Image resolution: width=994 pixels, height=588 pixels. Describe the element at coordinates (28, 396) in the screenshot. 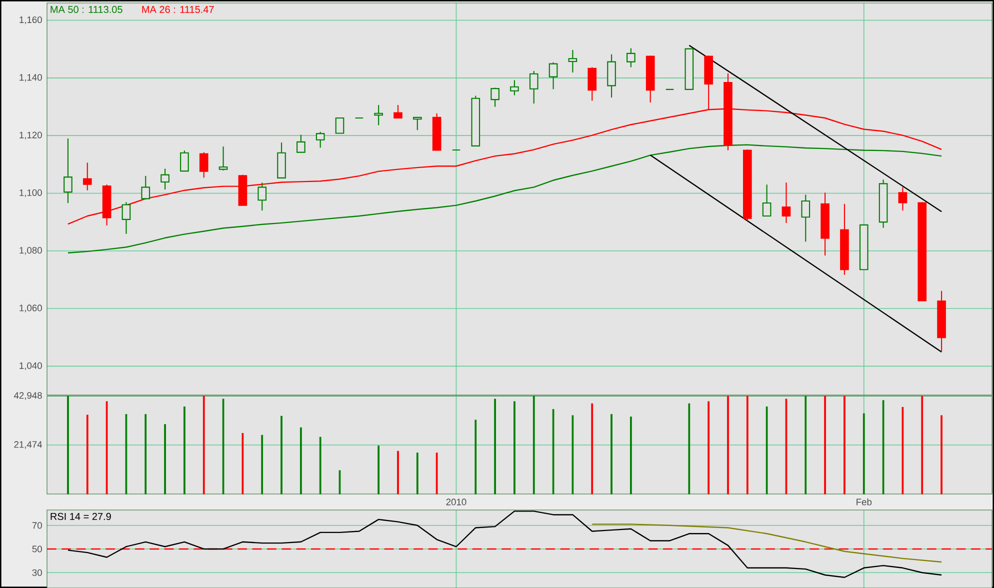

I see `y-tick-label: 42,948` at that location.